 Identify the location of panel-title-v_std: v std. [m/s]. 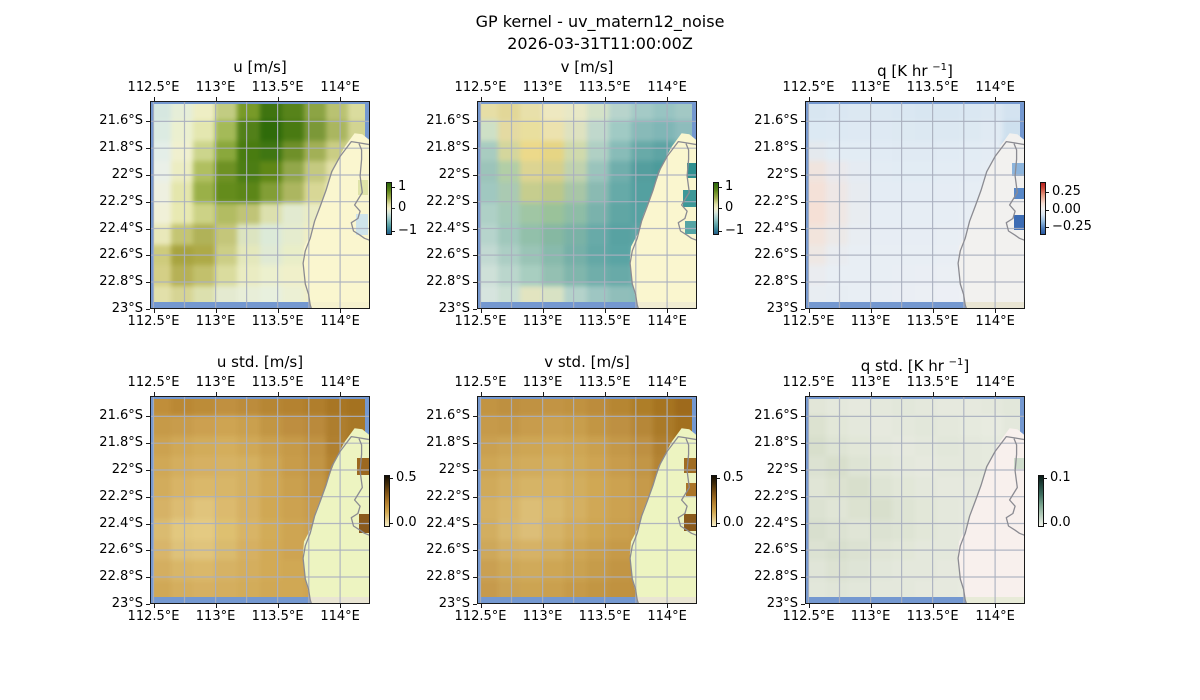
(587, 362).